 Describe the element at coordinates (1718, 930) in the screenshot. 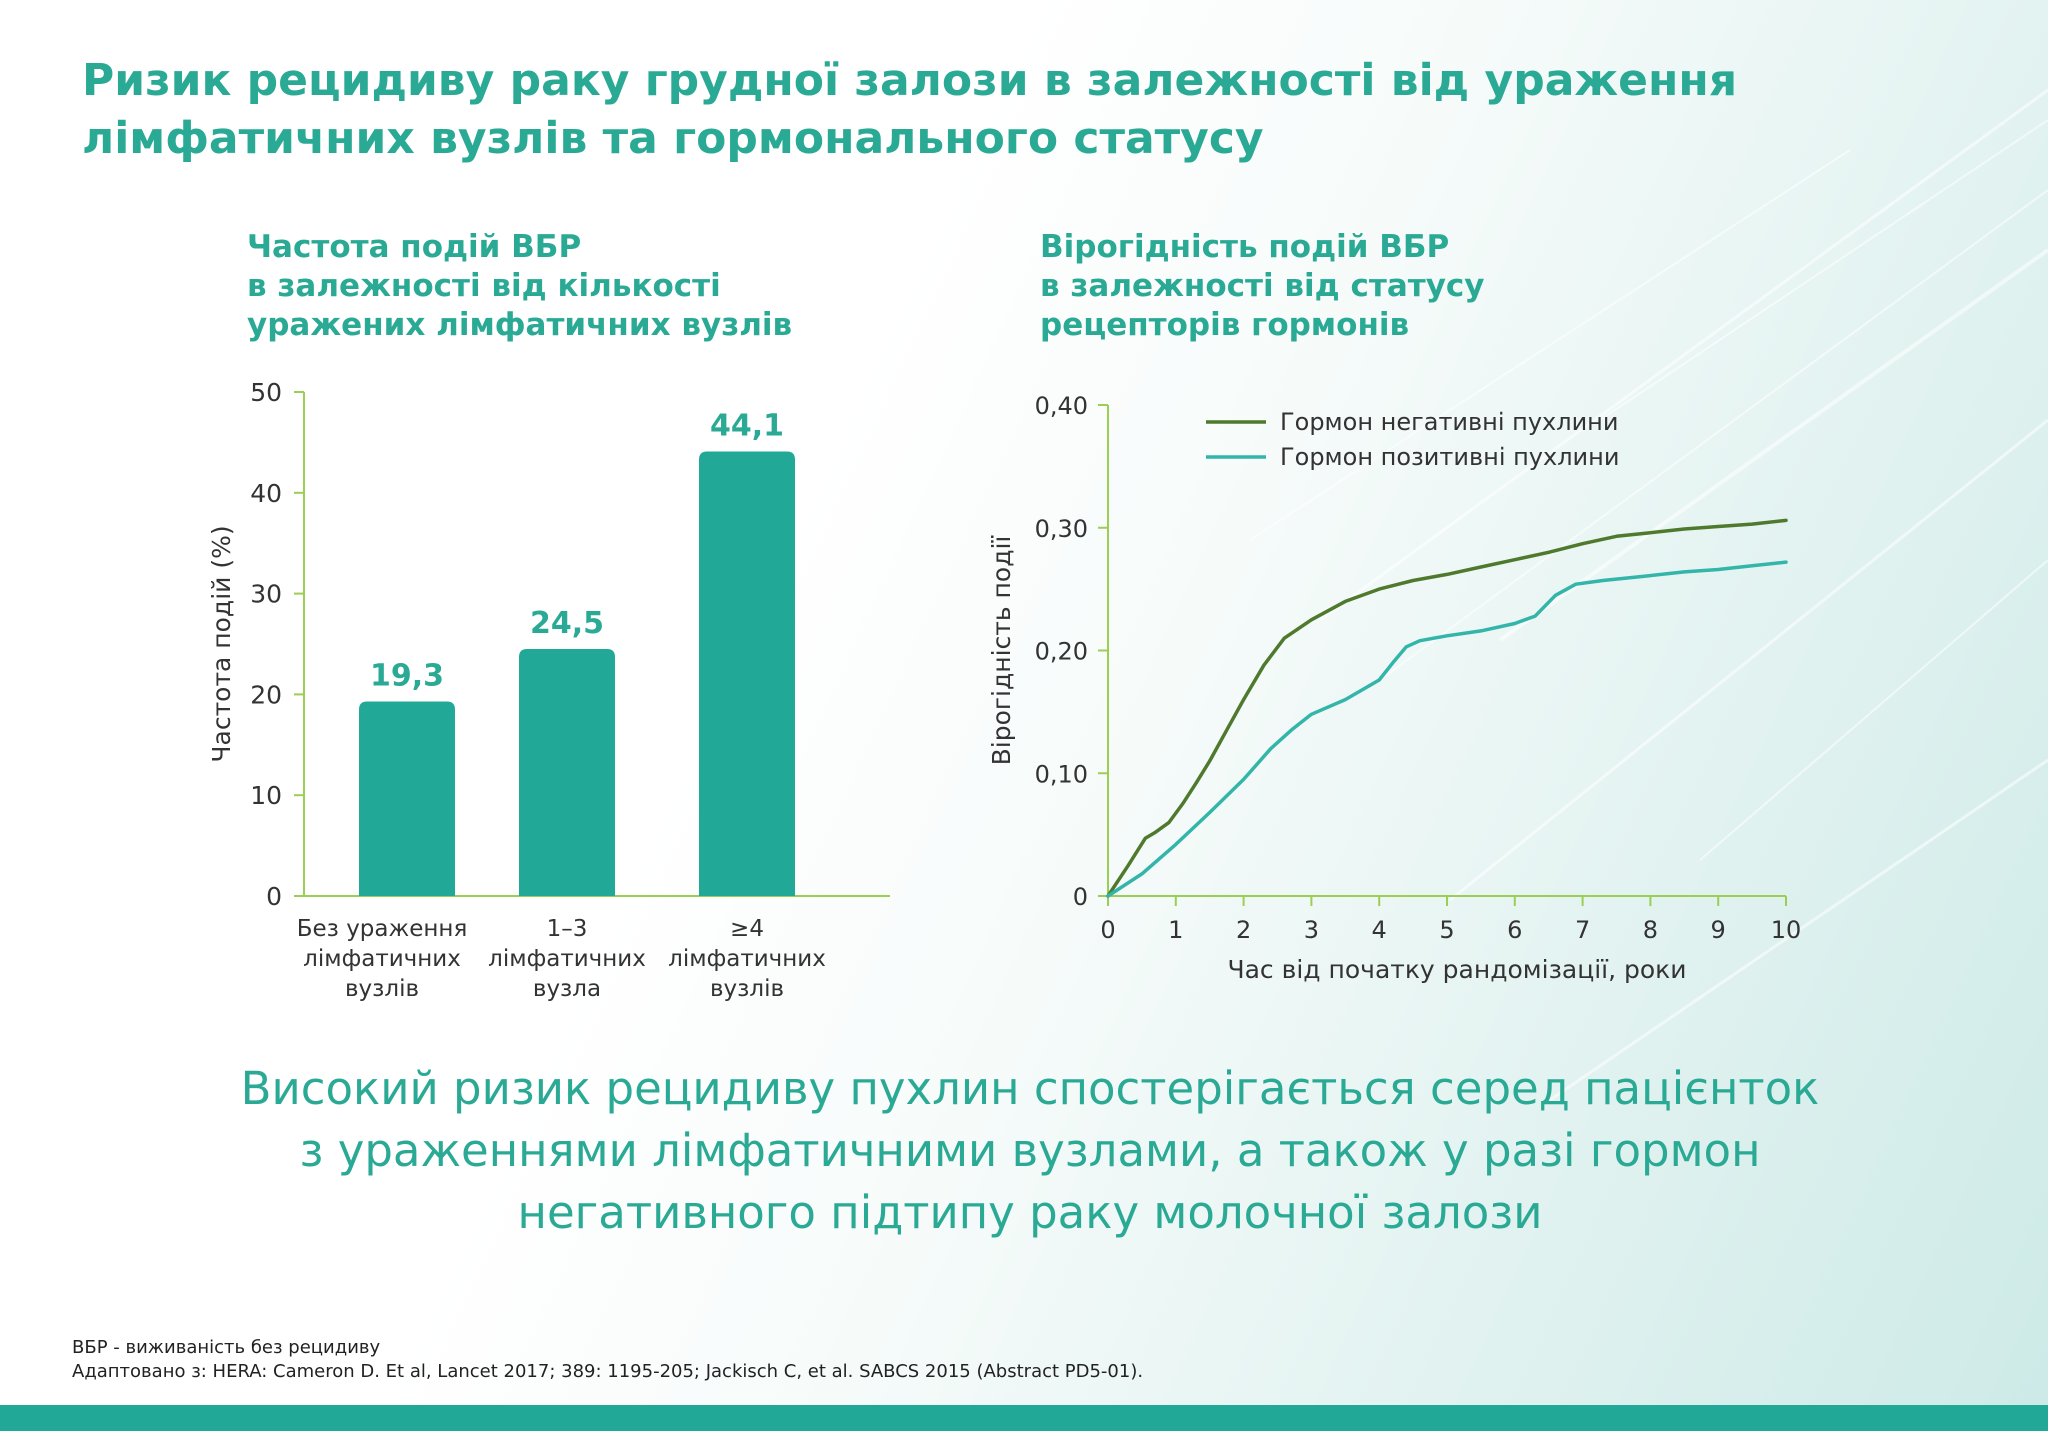

I see `x-tick-label: 9` at that location.